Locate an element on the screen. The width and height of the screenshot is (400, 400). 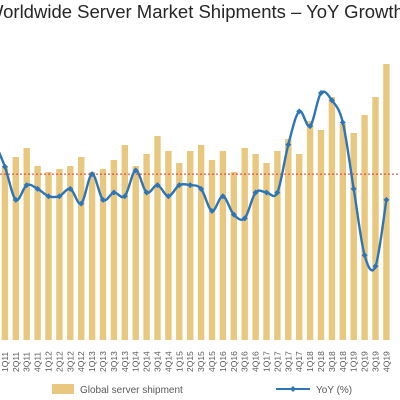
legend: Global server shipment YoY (%) is located at coordinates (202, 390).